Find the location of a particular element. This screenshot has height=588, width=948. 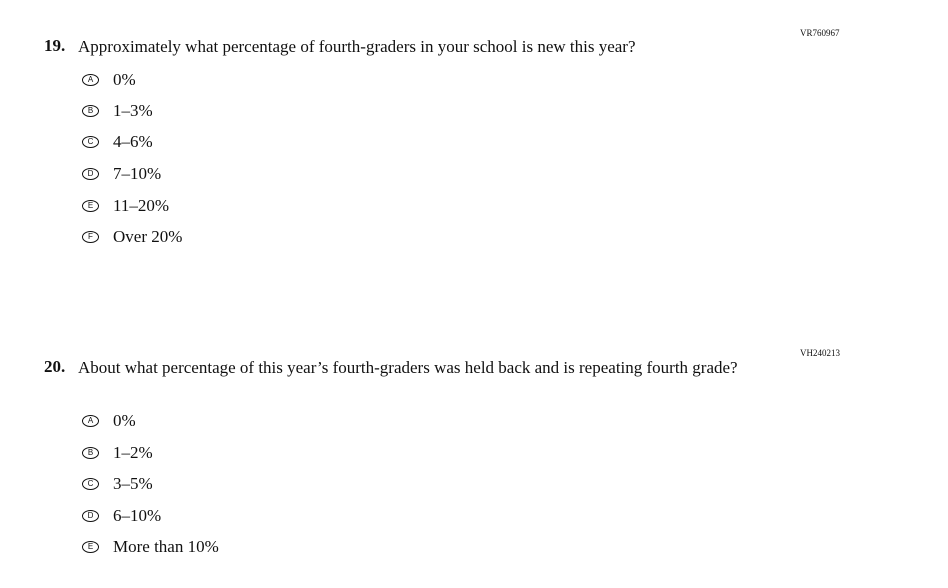

answer-bubble-icon: F is located at coordinates (90, 237).